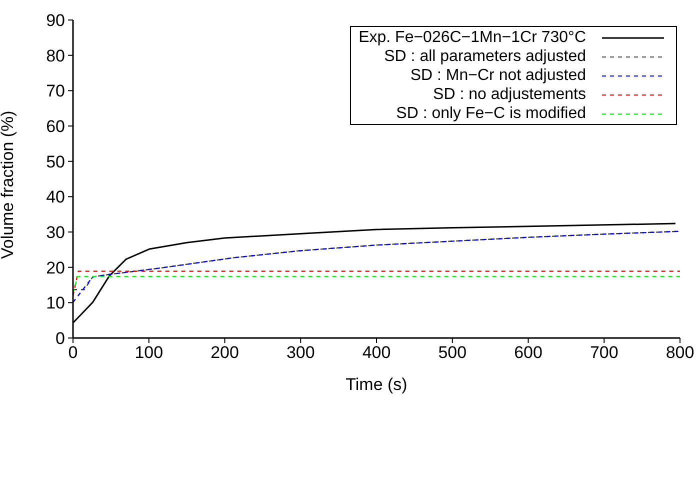 This screenshot has height=491, width=699. I want to click on x-tick-label: 100, so click(149, 352).